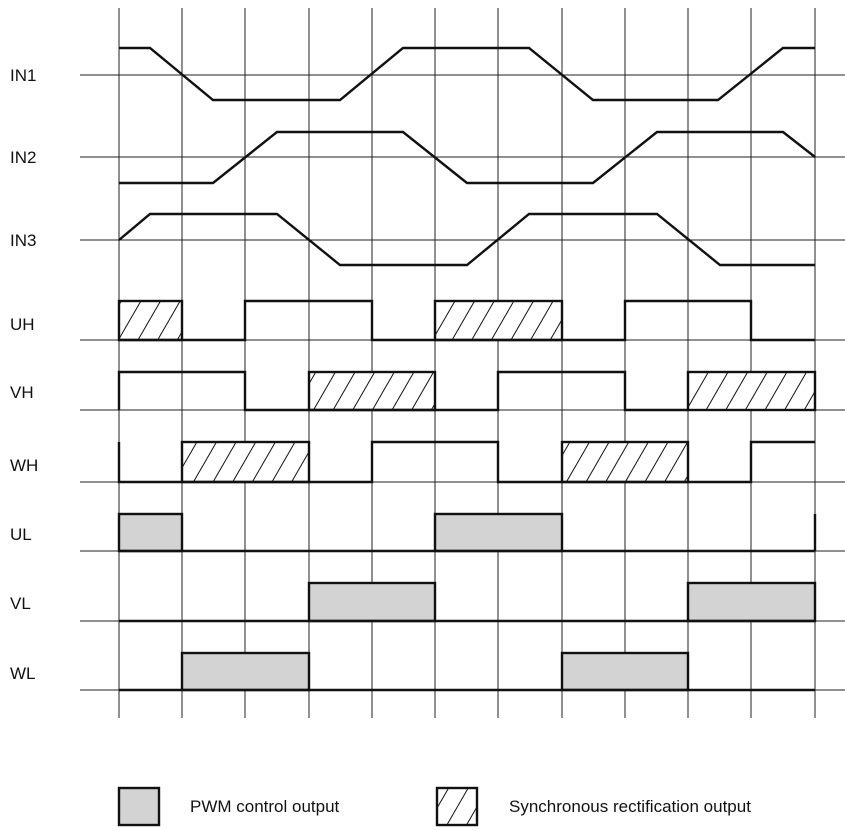 Image resolution: width=845 pixels, height=831 pixels. I want to click on wh-waveform, so click(466, 462).